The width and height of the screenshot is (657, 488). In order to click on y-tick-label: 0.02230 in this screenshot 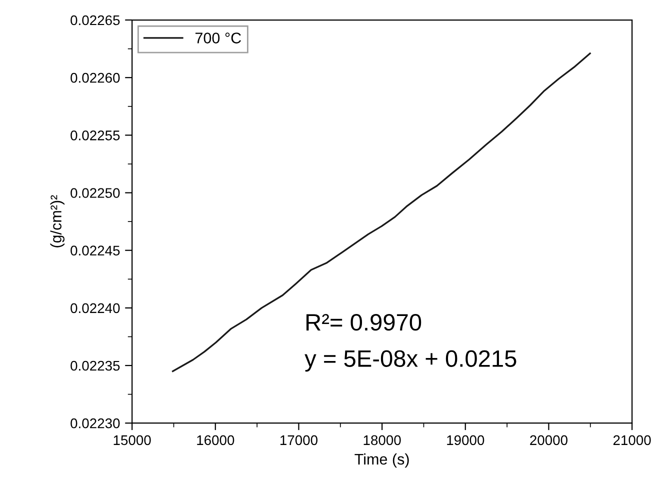, I will do `click(95, 423)`.